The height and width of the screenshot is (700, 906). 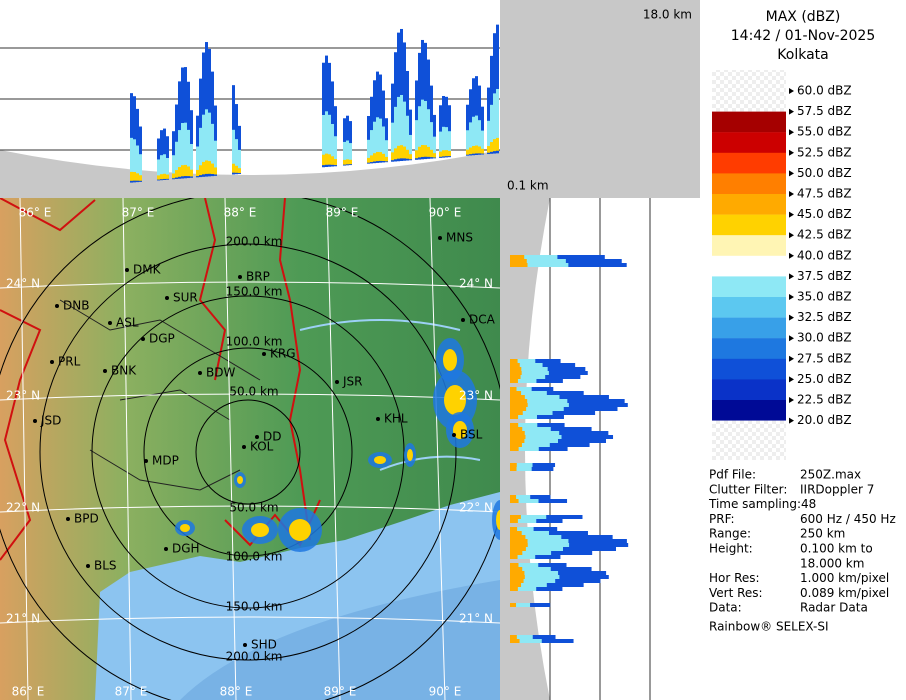 What do you see at coordinates (254, 657) in the screenshot?
I see `range-label: 200.0 km` at bounding box center [254, 657].